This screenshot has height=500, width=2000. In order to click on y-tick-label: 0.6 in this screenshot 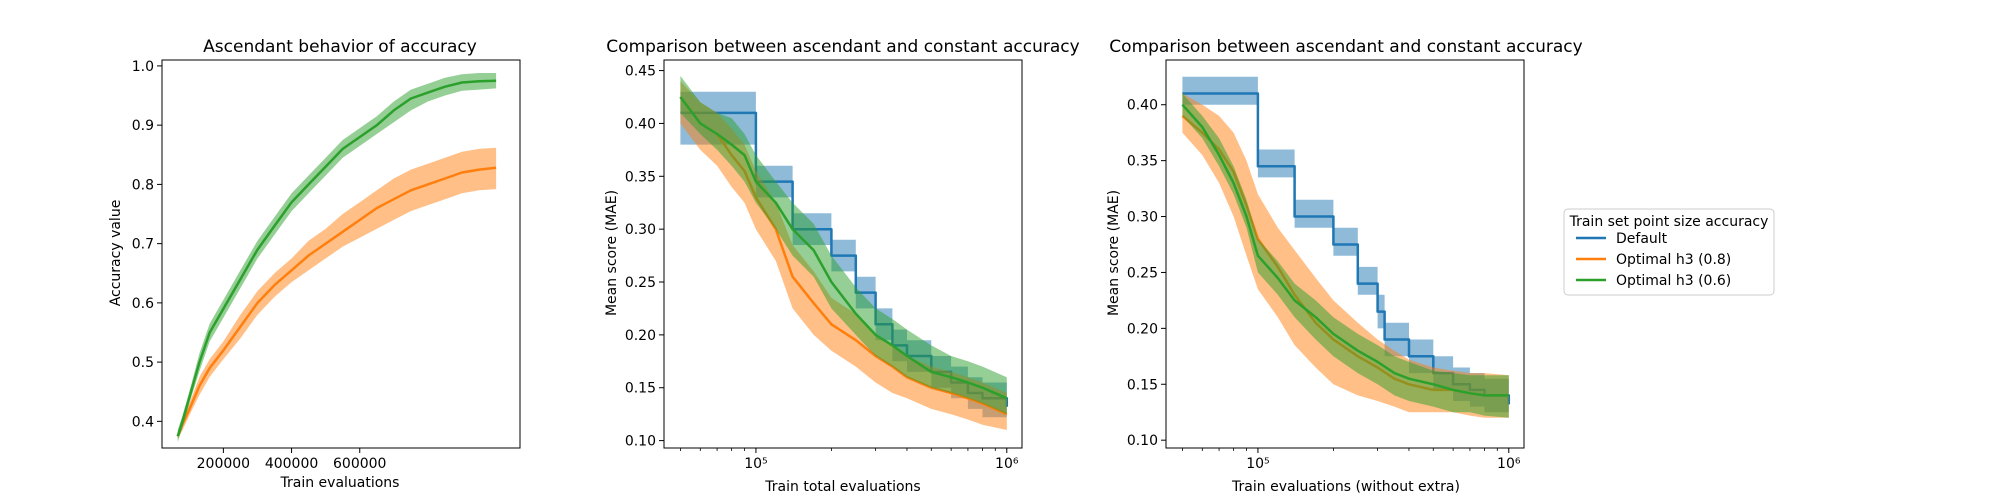, I will do `click(143, 304)`.